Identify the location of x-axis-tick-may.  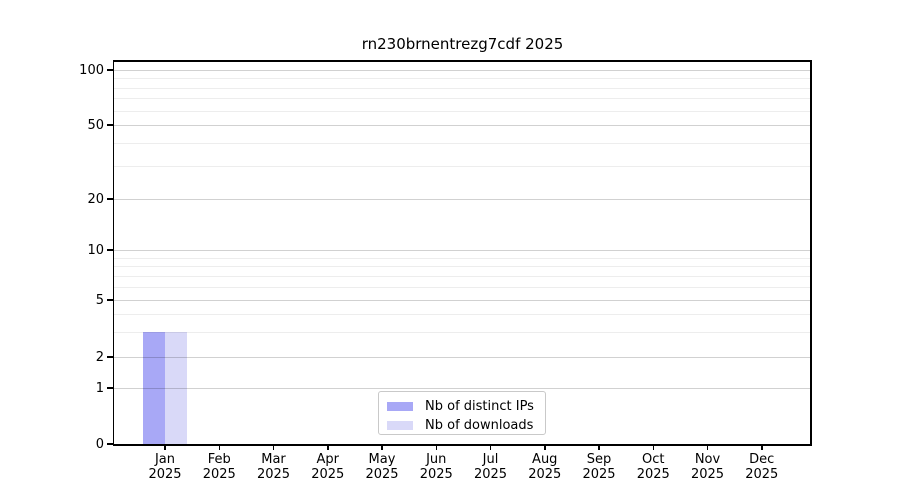
(382, 447).